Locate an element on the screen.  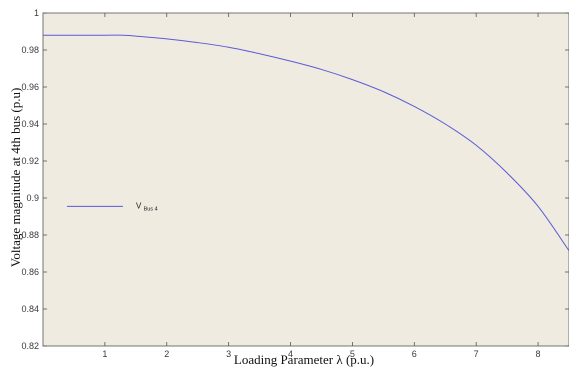
y-tick-label: 0.82 is located at coordinates (30, 346).